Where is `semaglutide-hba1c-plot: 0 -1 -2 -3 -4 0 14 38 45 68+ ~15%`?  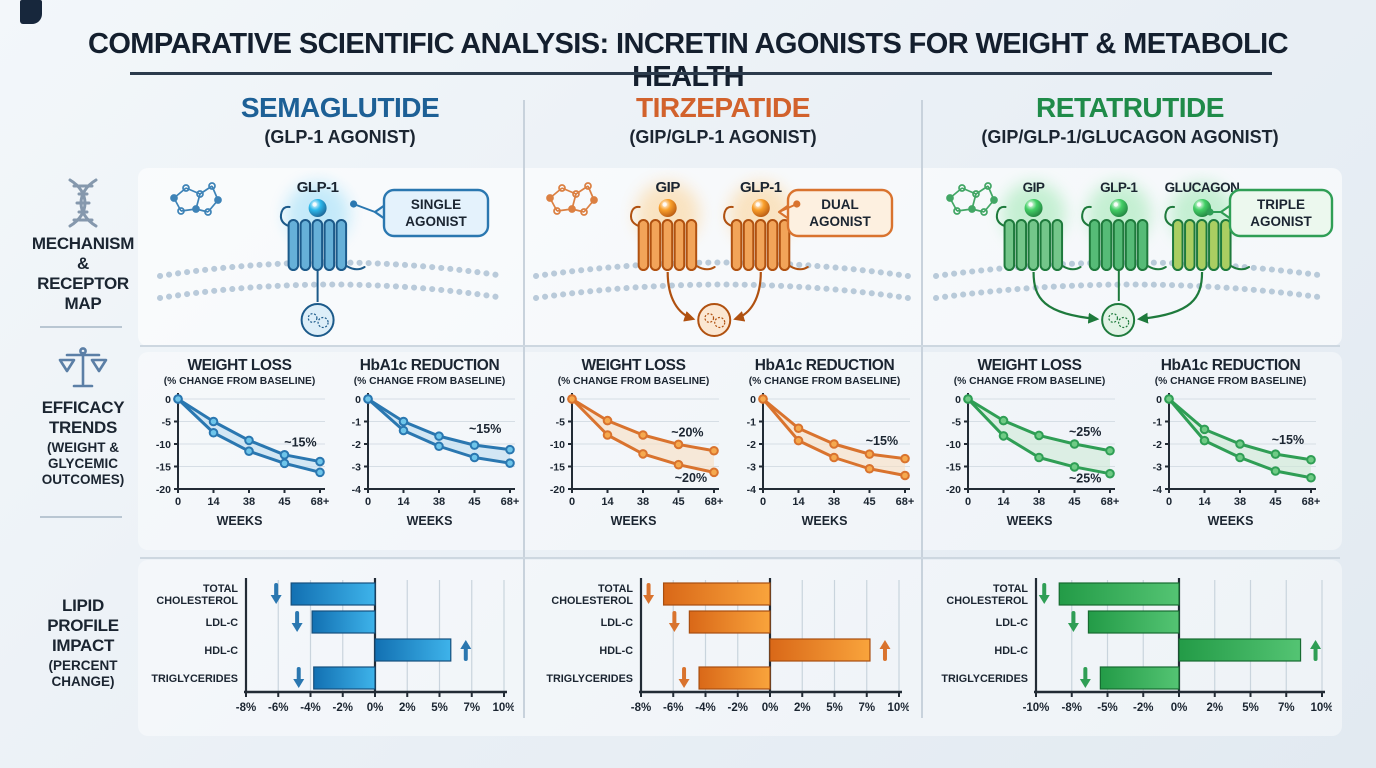 semaglutide-hba1c-plot: 0 -1 -2 -3 -4 0 14 38 45 68+ ~15% is located at coordinates (435, 450).